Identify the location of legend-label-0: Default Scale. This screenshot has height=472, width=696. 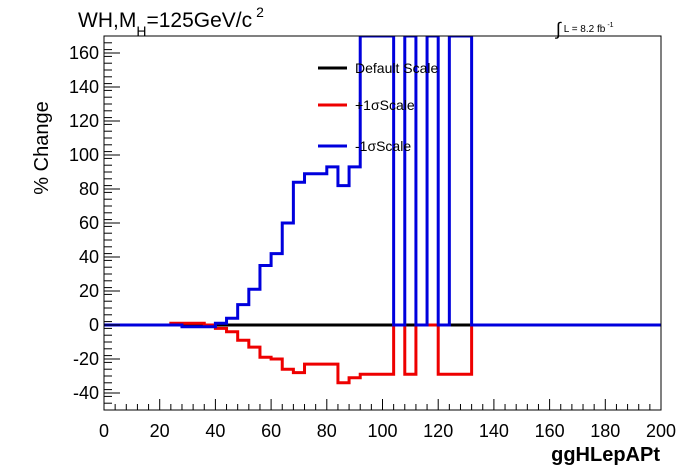
(396, 68).